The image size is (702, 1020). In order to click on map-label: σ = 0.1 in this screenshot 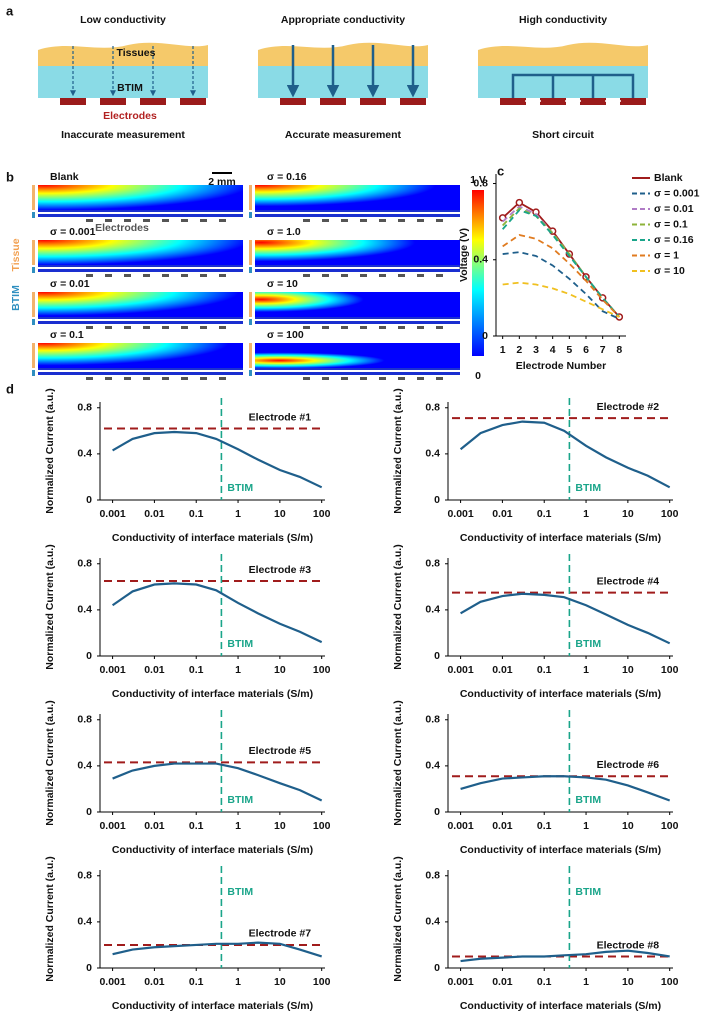, I will do `click(67, 335)`.